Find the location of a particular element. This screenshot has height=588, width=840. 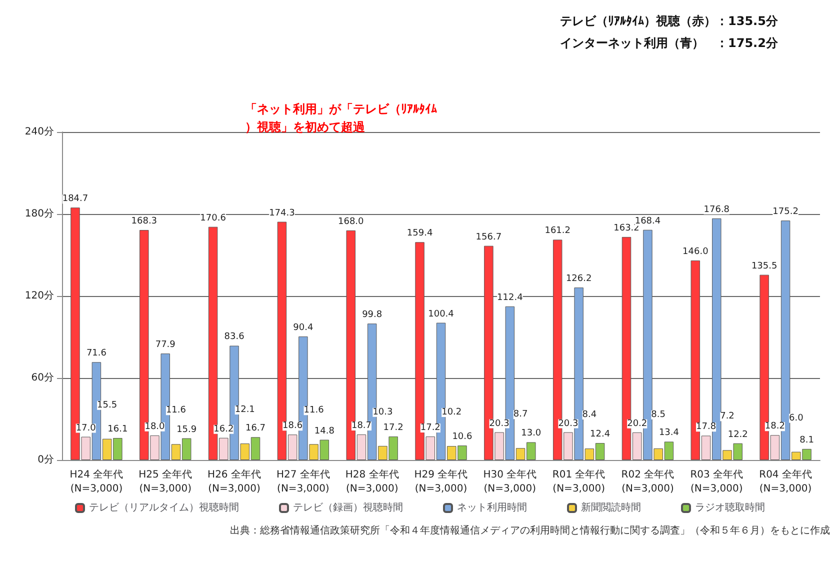

data-label: 8.1 is located at coordinates (807, 440).